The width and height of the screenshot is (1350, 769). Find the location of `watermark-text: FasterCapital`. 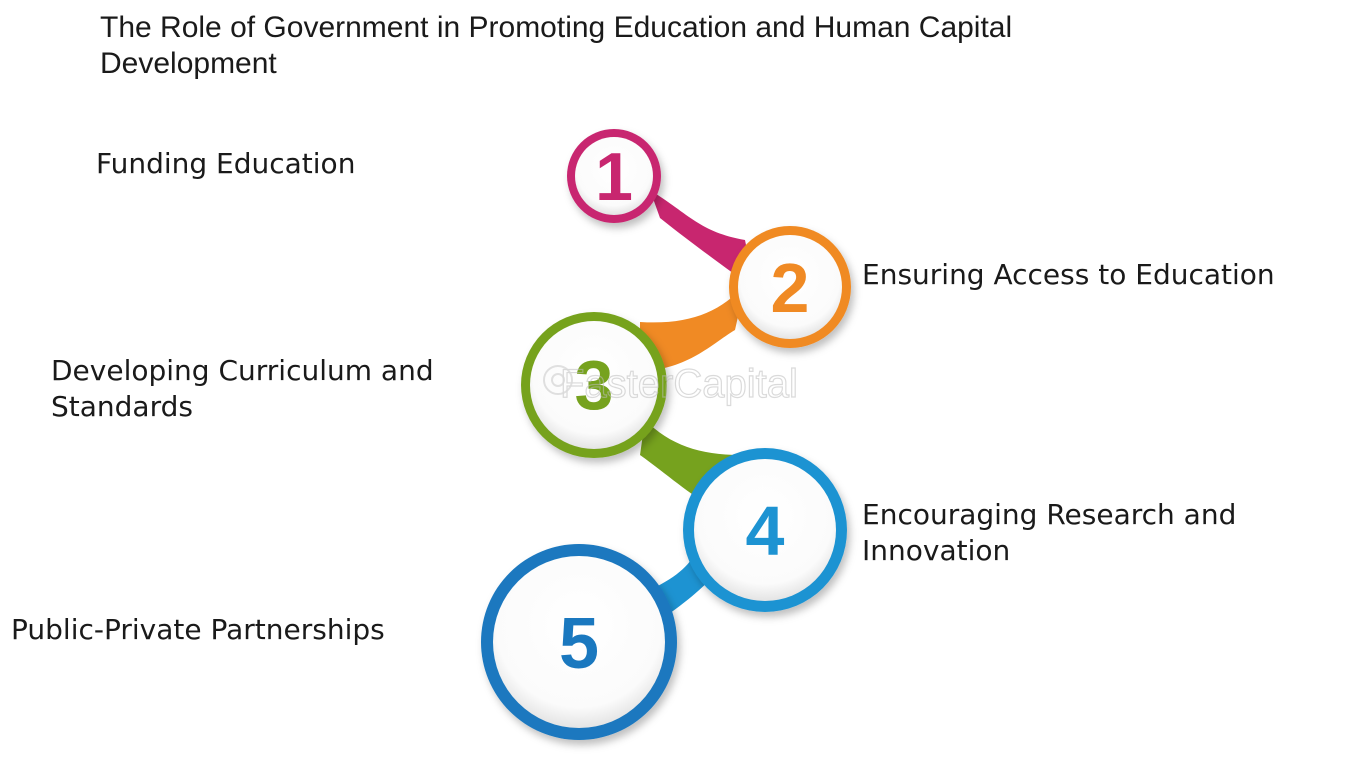

watermark-text: FasterCapital is located at coordinates (679, 384).